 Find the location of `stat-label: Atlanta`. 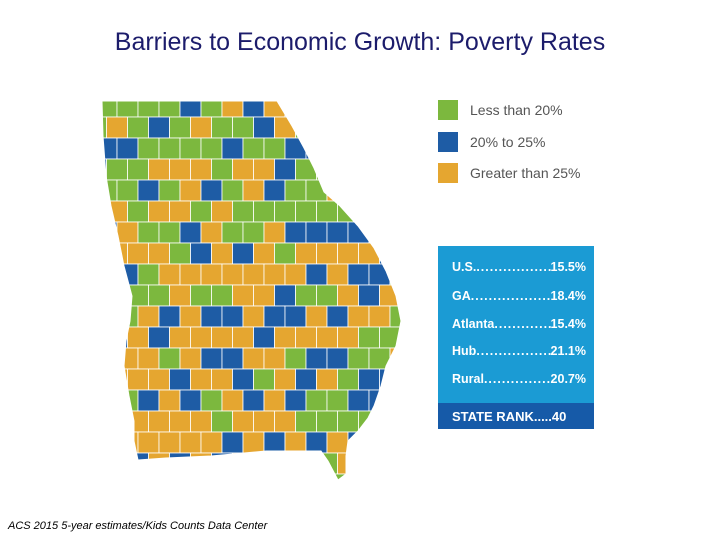

stat-label: Atlanta is located at coordinates (473, 324).